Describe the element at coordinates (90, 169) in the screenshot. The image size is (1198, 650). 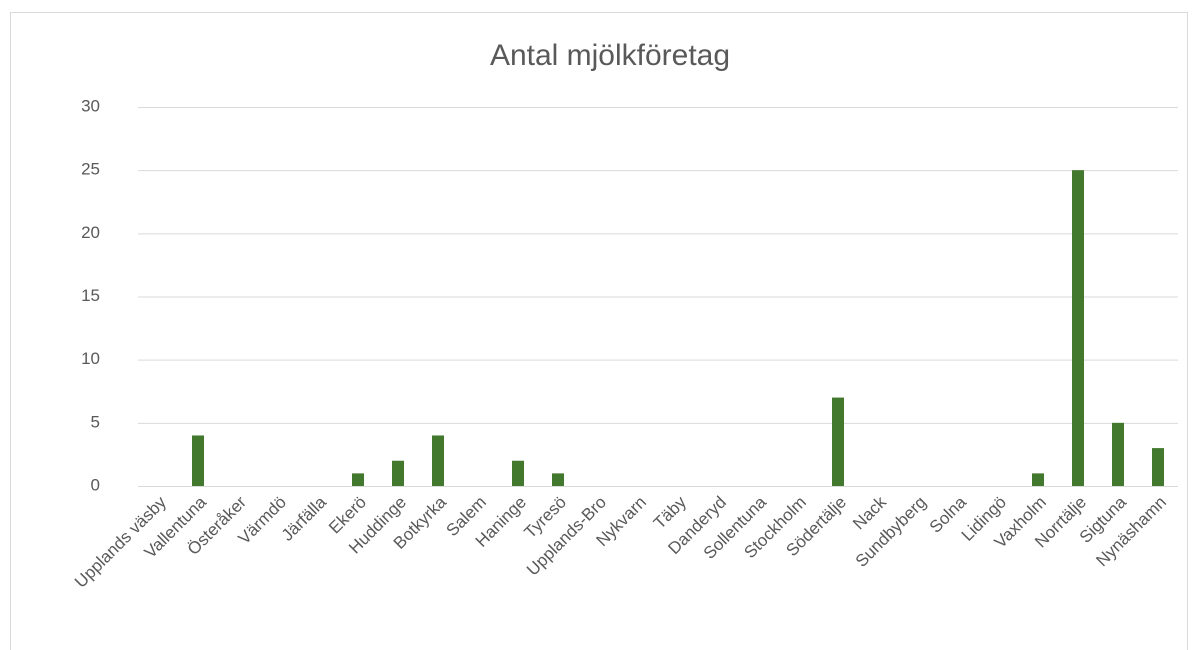
I see `y-tick-label: 25` at that location.